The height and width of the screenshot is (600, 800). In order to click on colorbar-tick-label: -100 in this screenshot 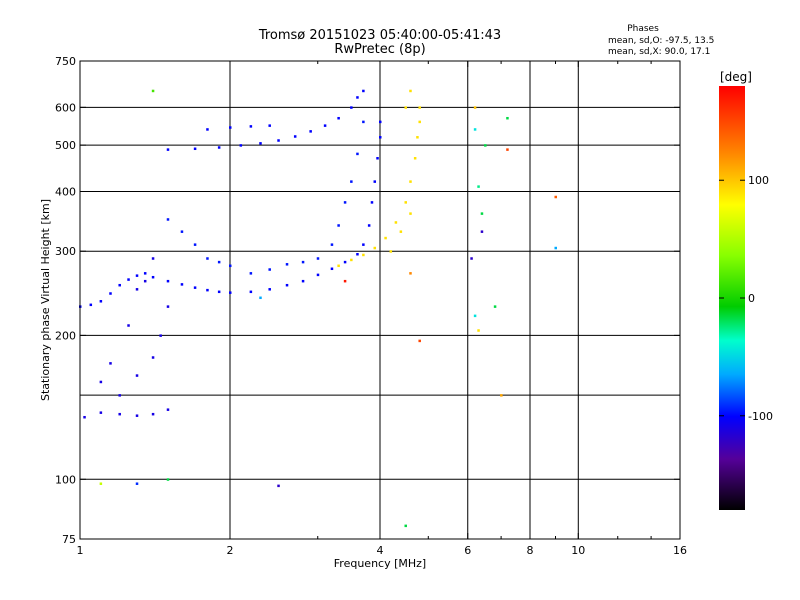, I will do `click(760, 416)`.